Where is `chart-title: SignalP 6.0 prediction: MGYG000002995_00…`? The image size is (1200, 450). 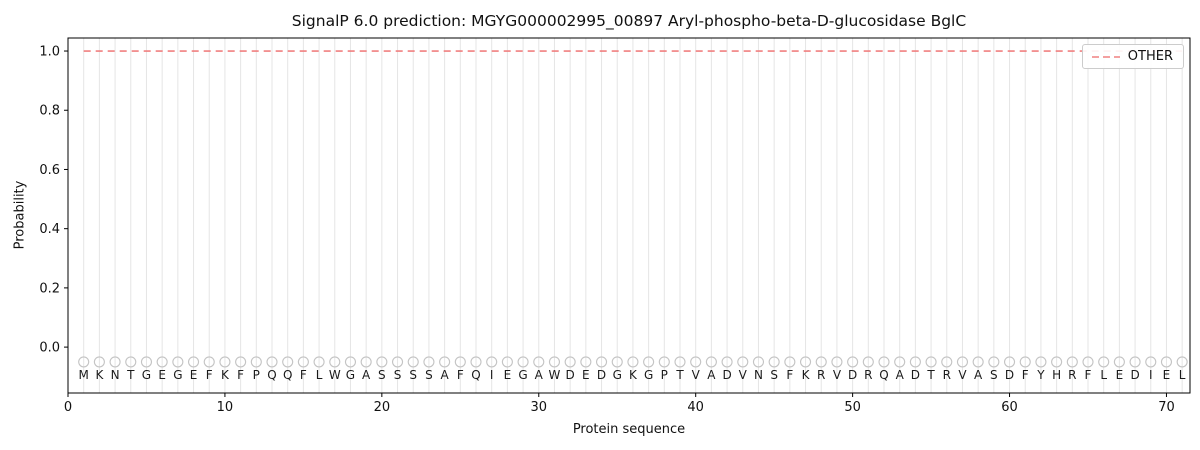
chart-title: SignalP 6.0 prediction: MGYG000002995_00… is located at coordinates (629, 21).